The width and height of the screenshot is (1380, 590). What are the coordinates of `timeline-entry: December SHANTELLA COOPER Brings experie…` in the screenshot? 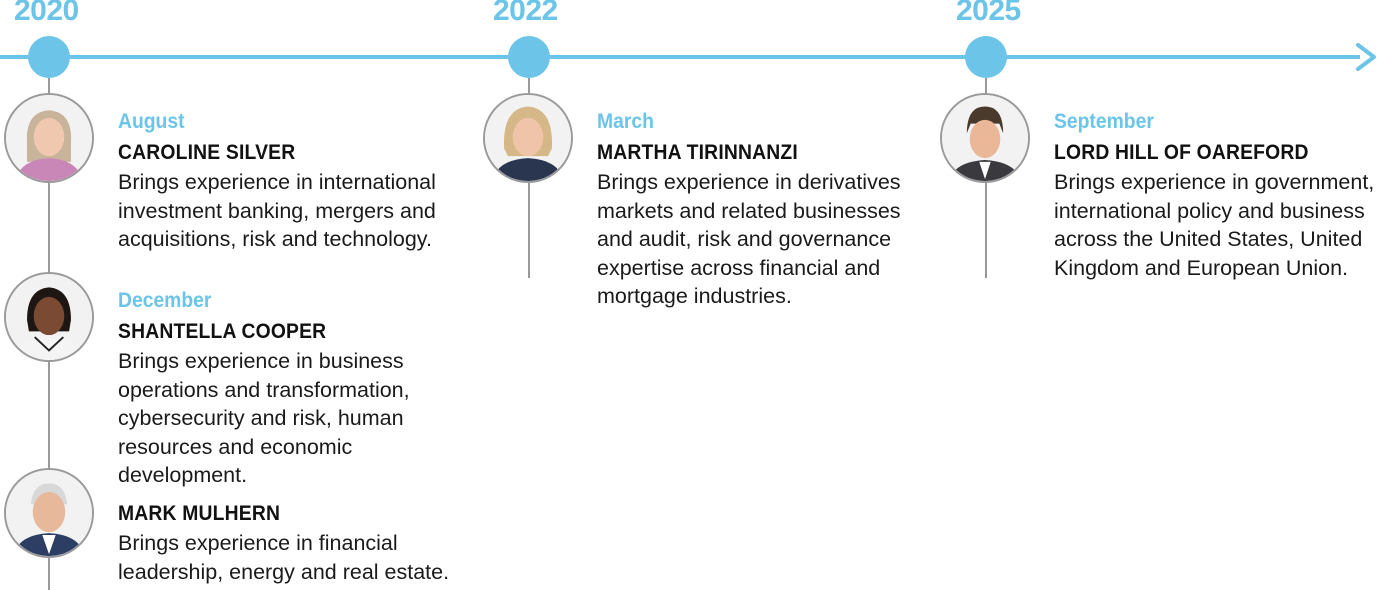 It's located at (283, 389).